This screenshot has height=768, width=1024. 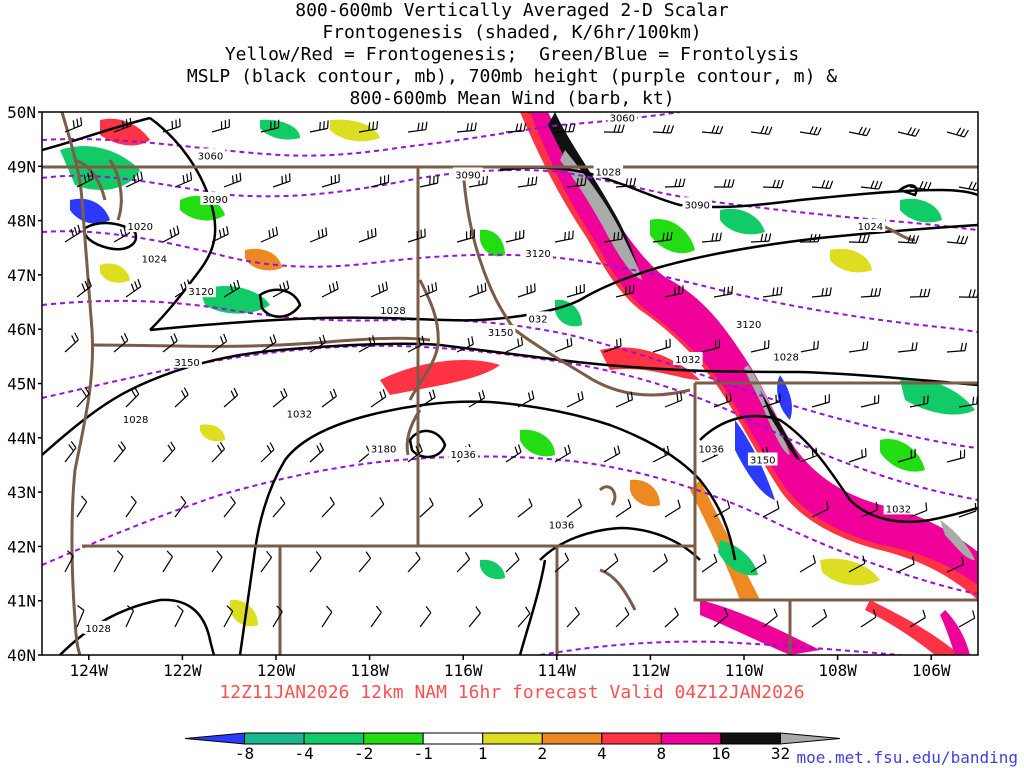 What do you see at coordinates (244, 753) in the screenshot?
I see `colorbar-label: -8` at bounding box center [244, 753].